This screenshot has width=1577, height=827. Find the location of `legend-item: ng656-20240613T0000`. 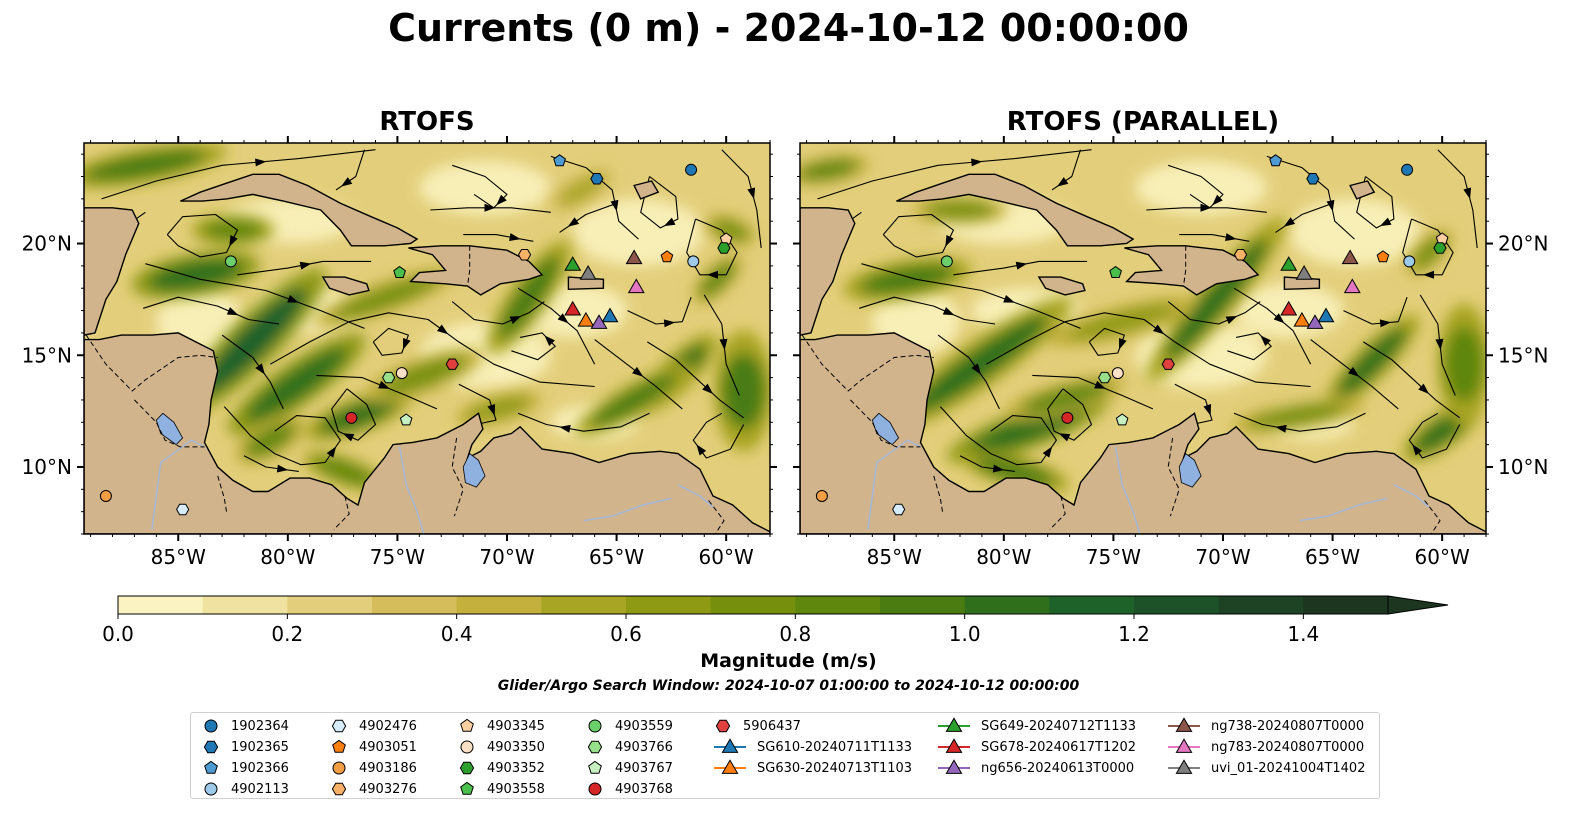

legend-item: ng656-20240613T0000 is located at coordinates (1035, 768).